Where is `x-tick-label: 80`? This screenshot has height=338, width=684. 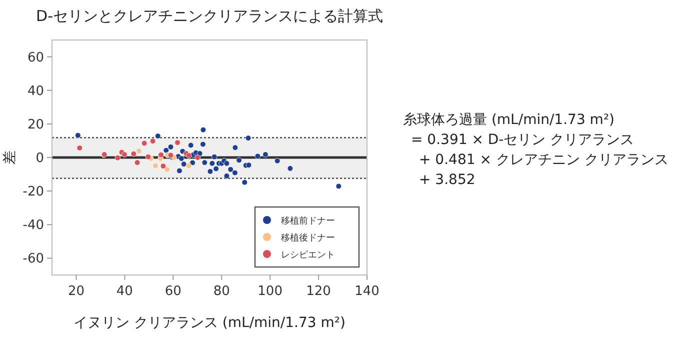 x-tick-label: 80 is located at coordinates (221, 291).